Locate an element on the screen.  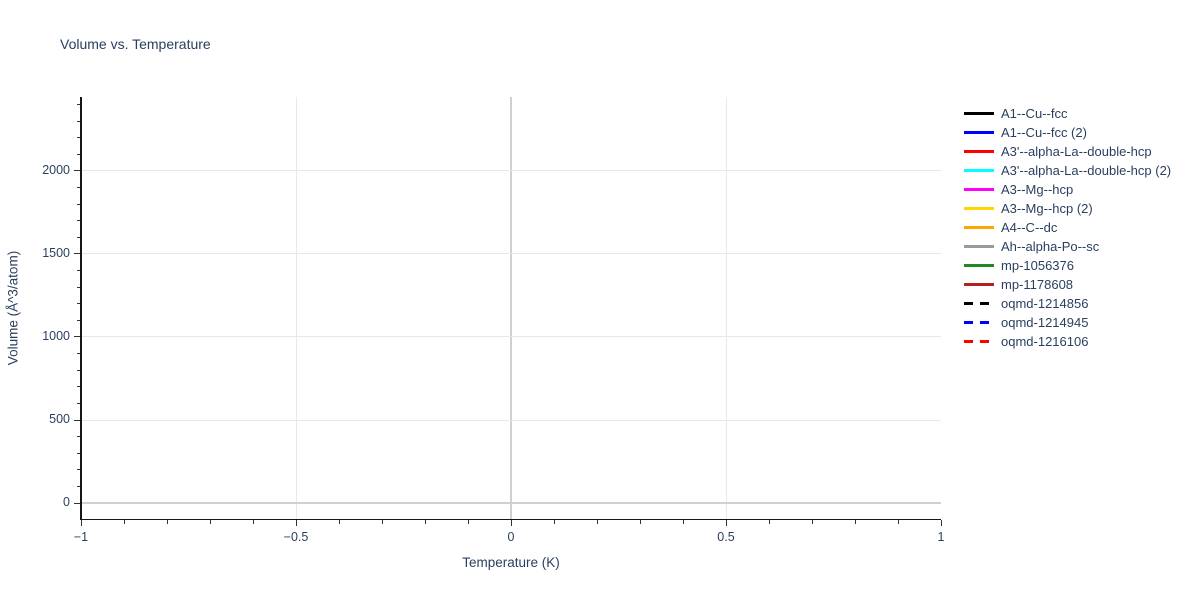
chart-title: Volume vs. Temperature is located at coordinates (135, 44).